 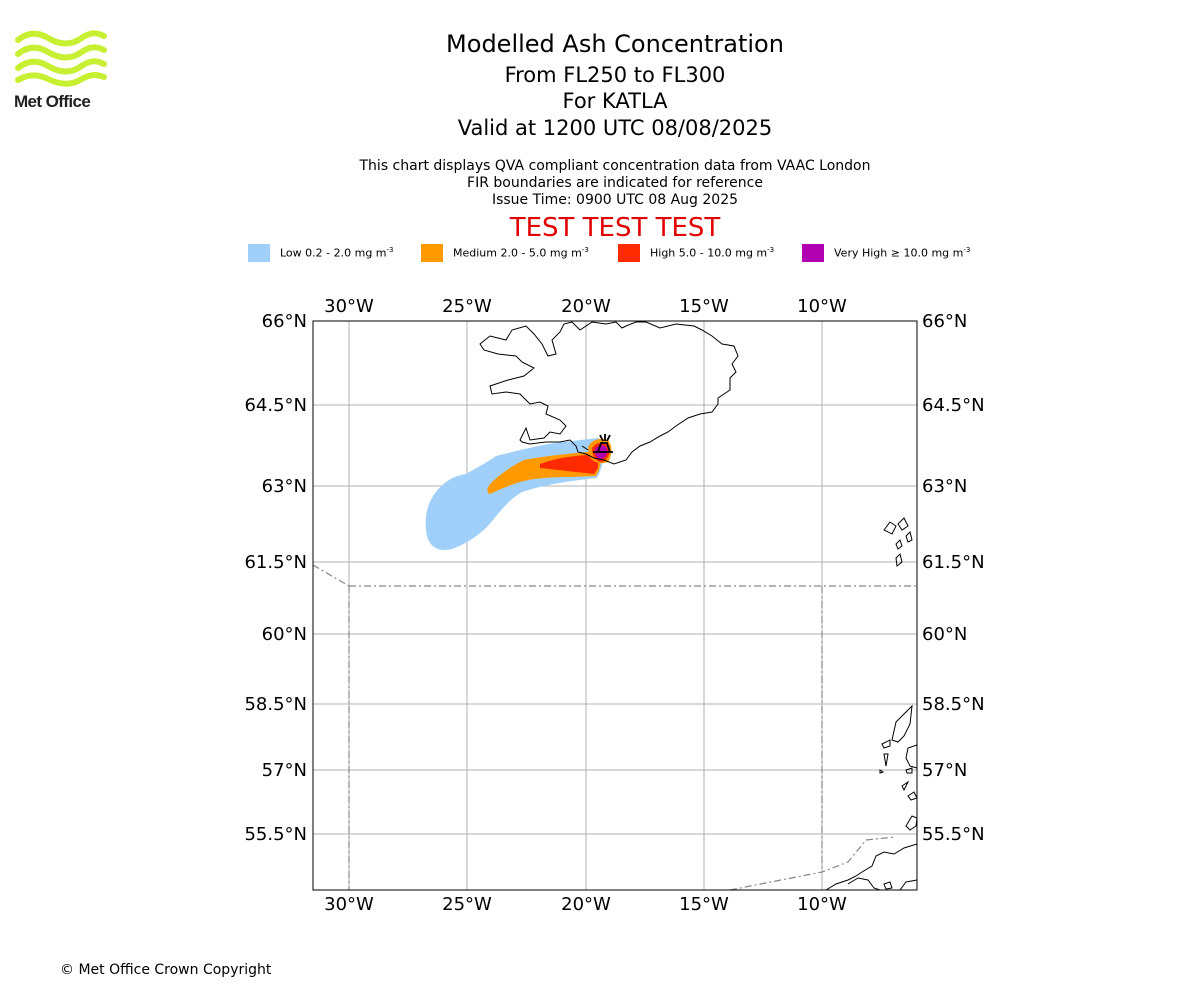 I want to click on met-office-logo: Met Office, so click(x=62, y=72).